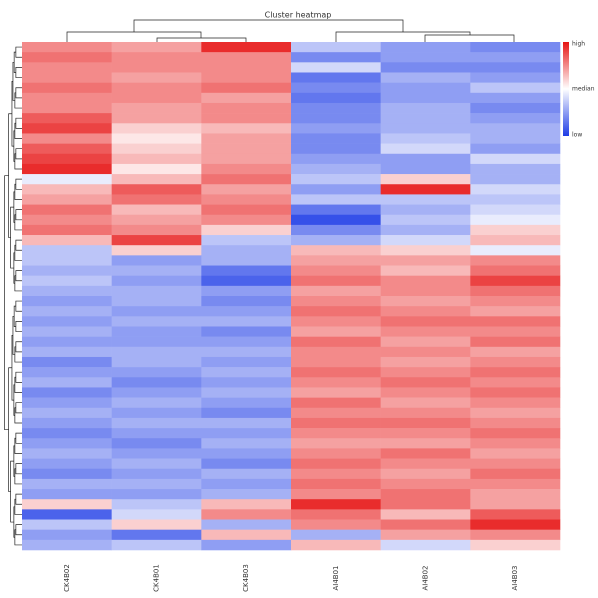 Image resolution: width=598 pixels, height=598 pixels. I want to click on colorbar-label: median, so click(583, 89).